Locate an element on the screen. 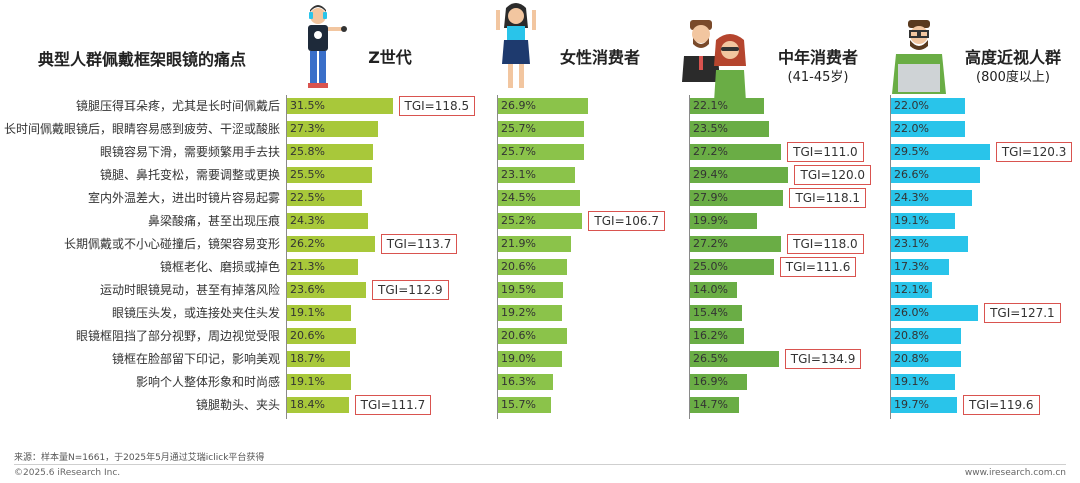 Image resolution: width=1080 pixels, height=483 pixels. bar-genz: 20.6% is located at coordinates (321, 336).